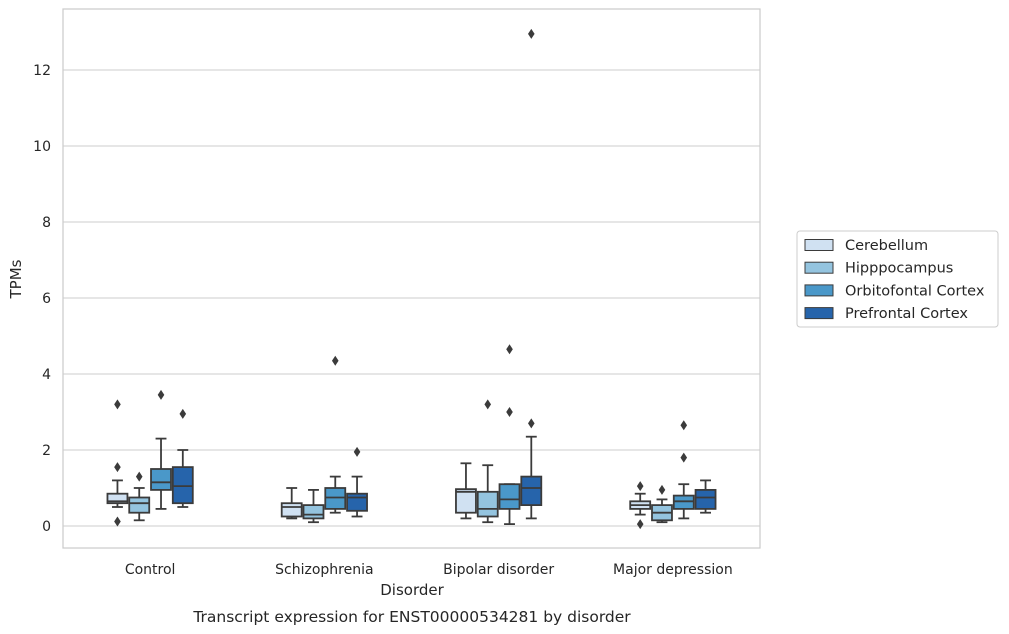 The width and height of the screenshot is (1009, 634). I want to click on x-tick-label: Major depression, so click(673, 570).